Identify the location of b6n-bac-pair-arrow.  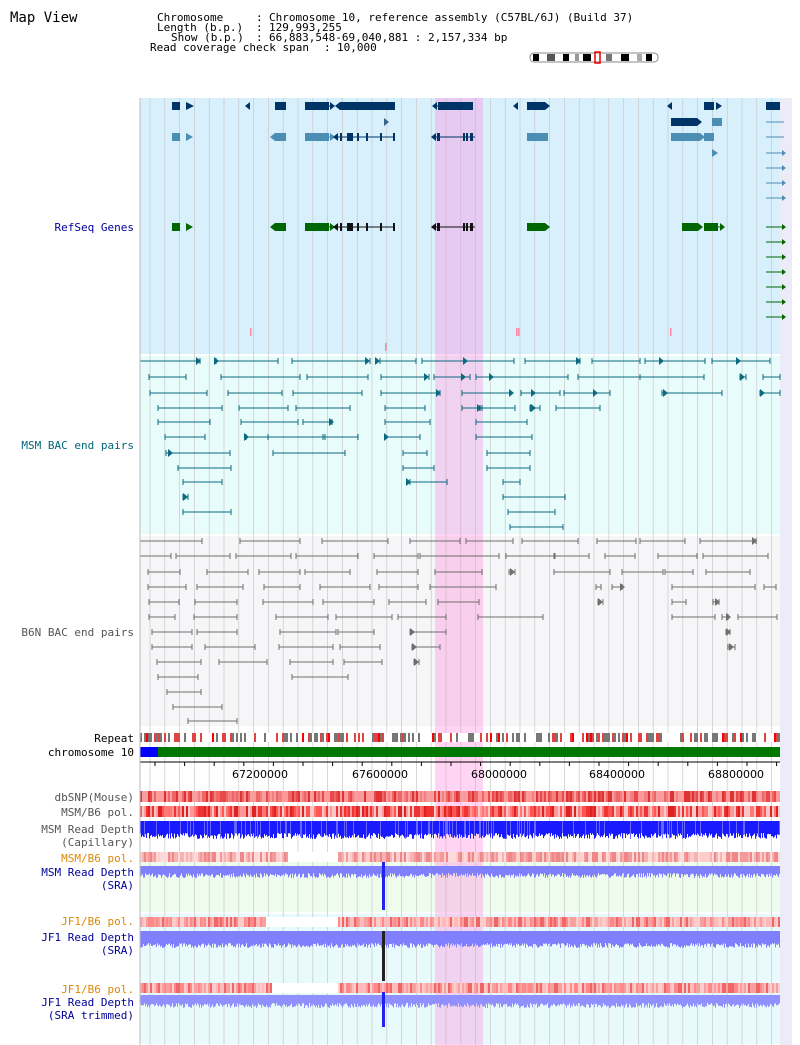
(731, 647).